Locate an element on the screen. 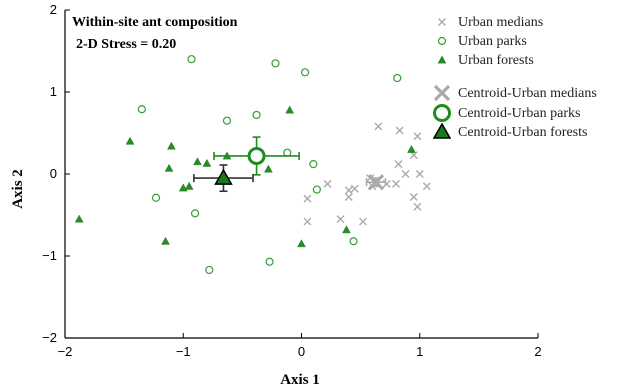  legend-item: Urban medians is located at coordinates (490, 22).